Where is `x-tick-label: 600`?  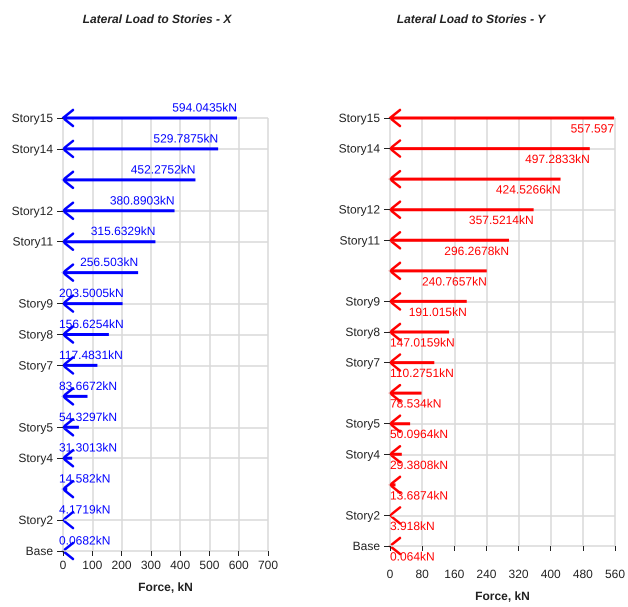
x-tick-label: 600 is located at coordinates (239, 565).